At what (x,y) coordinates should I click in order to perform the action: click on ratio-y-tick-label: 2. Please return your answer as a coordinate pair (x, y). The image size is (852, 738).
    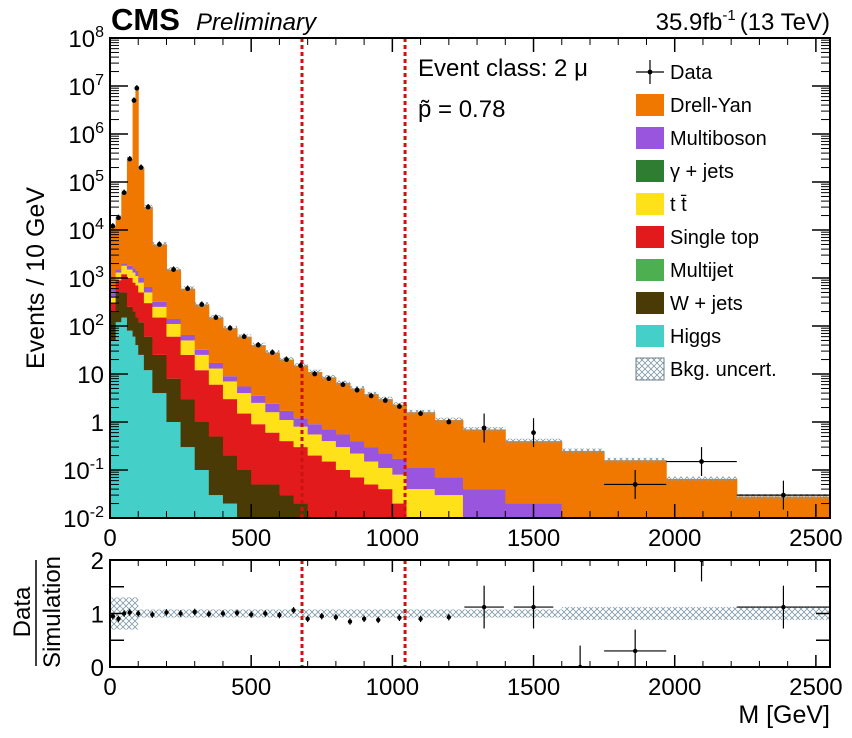
    Looking at the image, I should click on (97, 561).